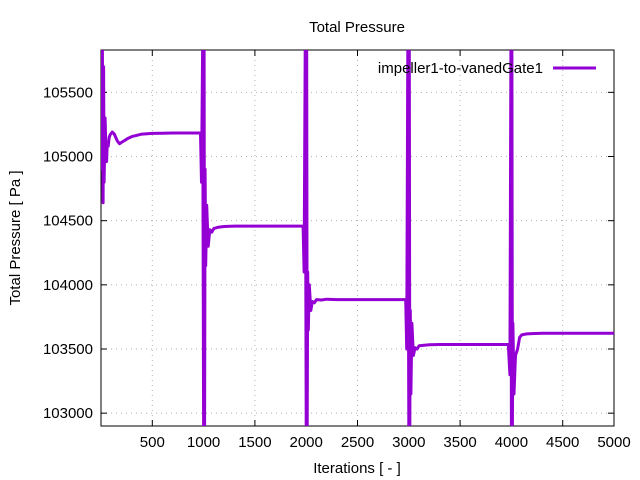 Image resolution: width=640 pixels, height=480 pixels. What do you see at coordinates (459, 442) in the screenshot?
I see `x-tick-label: 3500` at bounding box center [459, 442].